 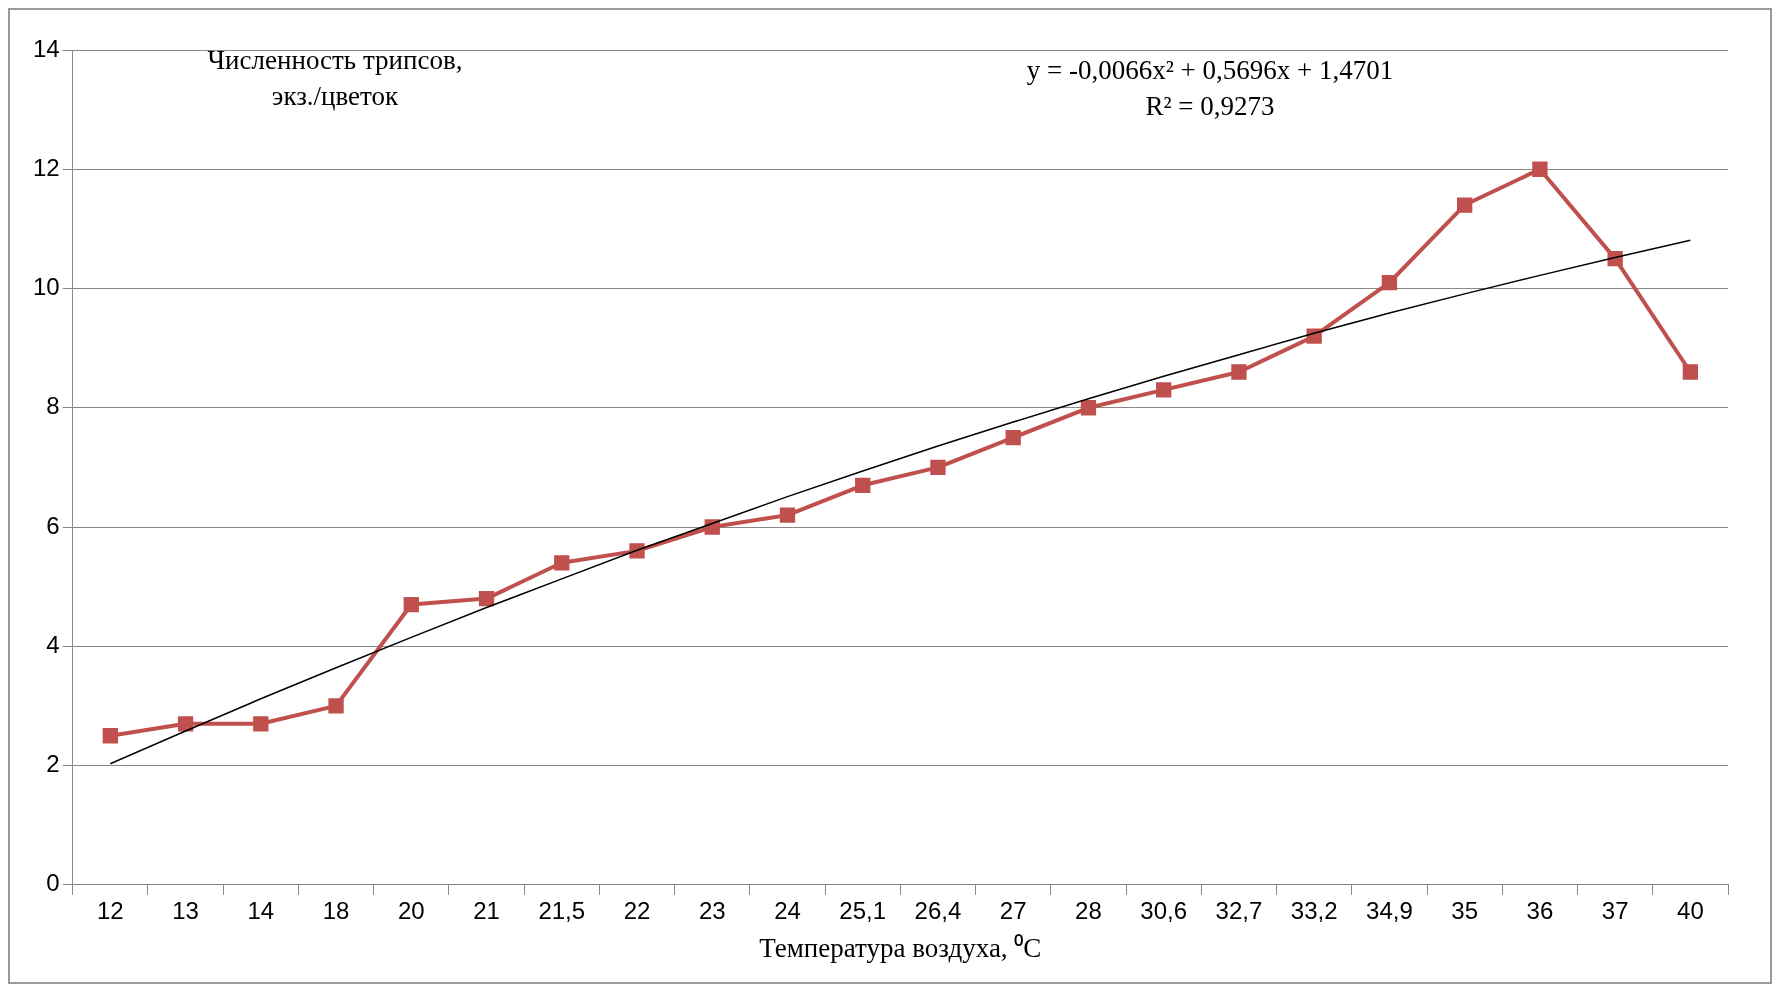 I want to click on x-tick-label: 21, so click(x=486, y=910).